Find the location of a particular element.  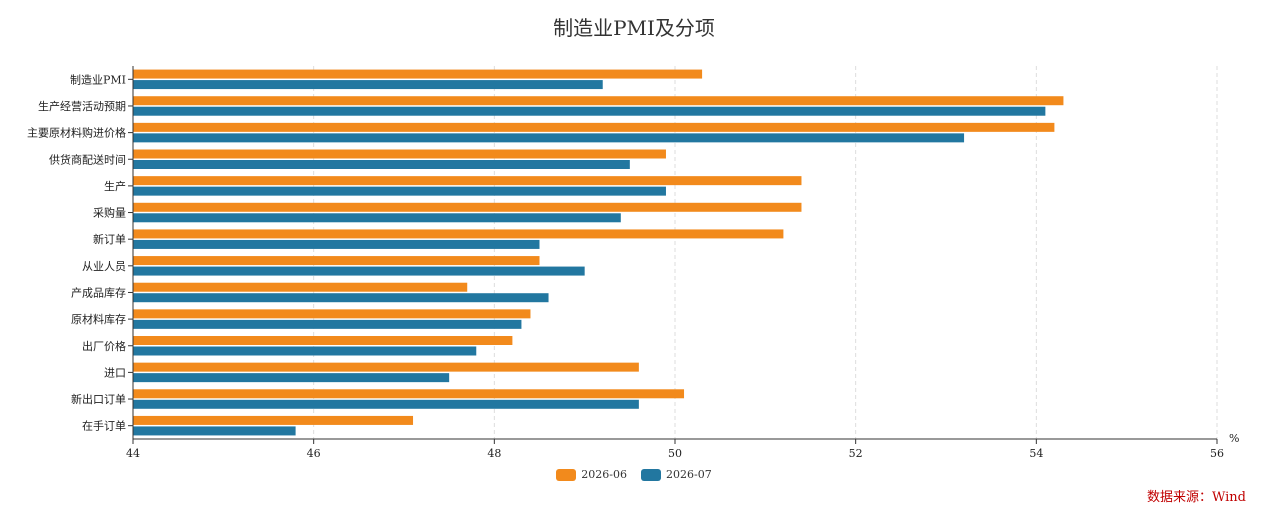

category-label: 生产经营活动预期 is located at coordinates (82, 106).